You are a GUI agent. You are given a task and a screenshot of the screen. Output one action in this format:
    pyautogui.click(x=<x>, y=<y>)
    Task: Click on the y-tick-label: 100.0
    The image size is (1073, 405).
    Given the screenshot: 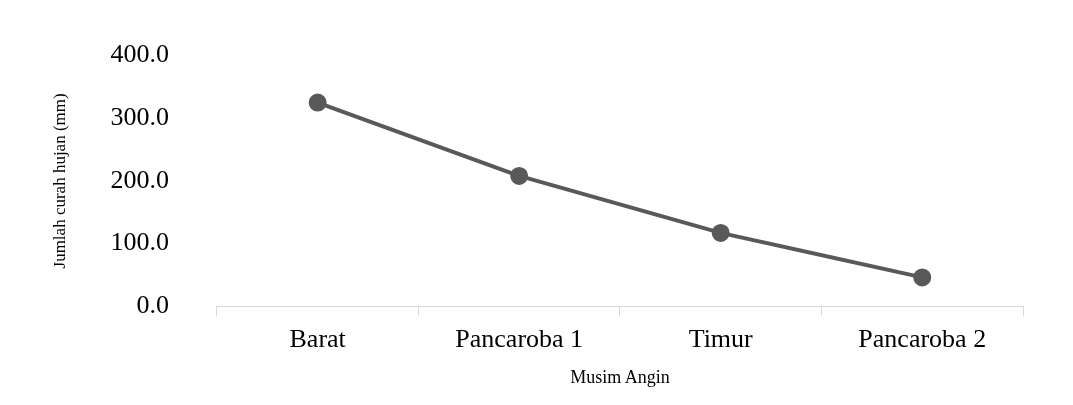 What is the action you would take?
    pyautogui.click(x=139, y=242)
    